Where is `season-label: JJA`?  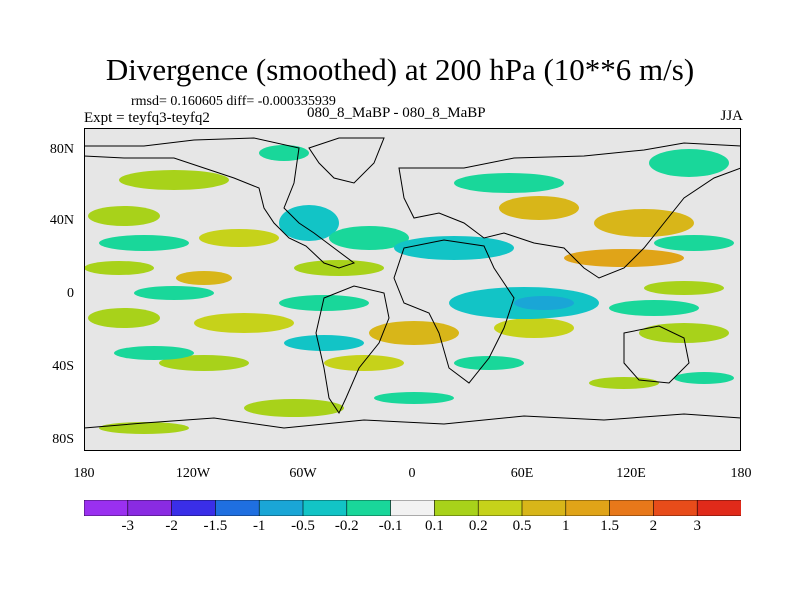
season-label: JJA is located at coordinates (731, 116).